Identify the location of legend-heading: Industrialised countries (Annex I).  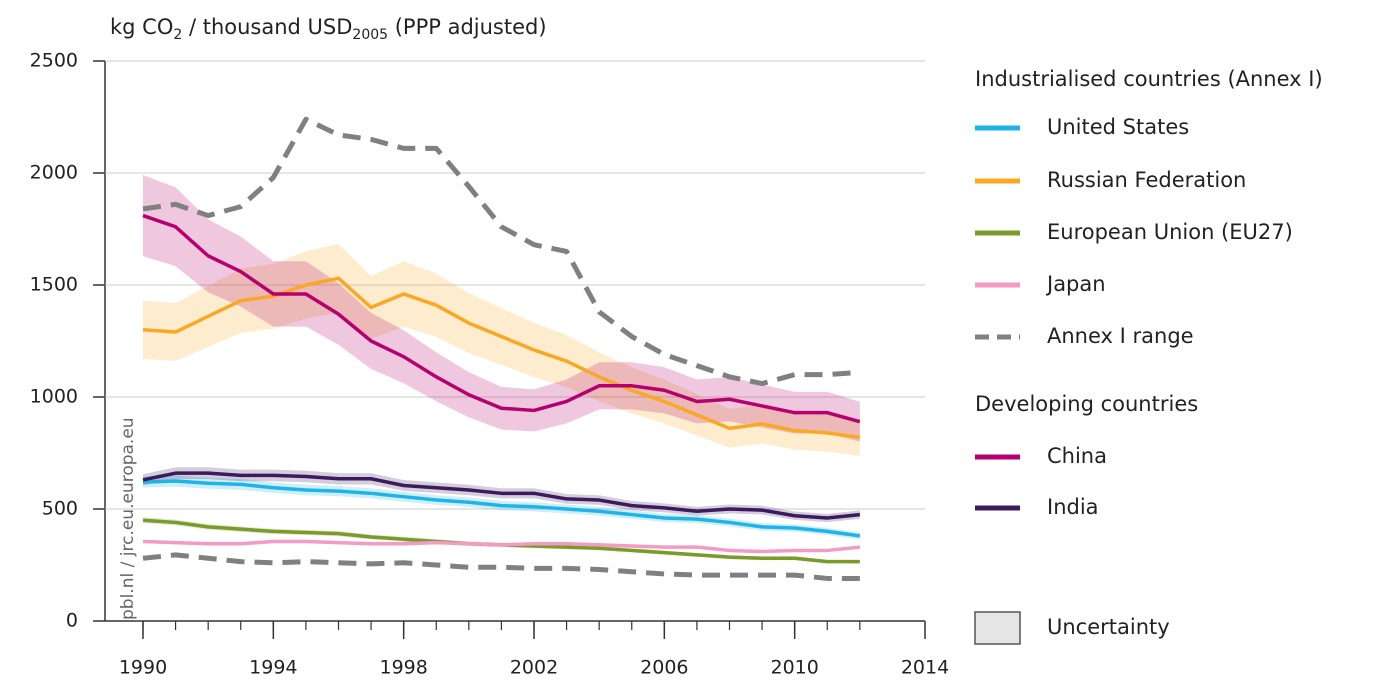
(1149, 79).